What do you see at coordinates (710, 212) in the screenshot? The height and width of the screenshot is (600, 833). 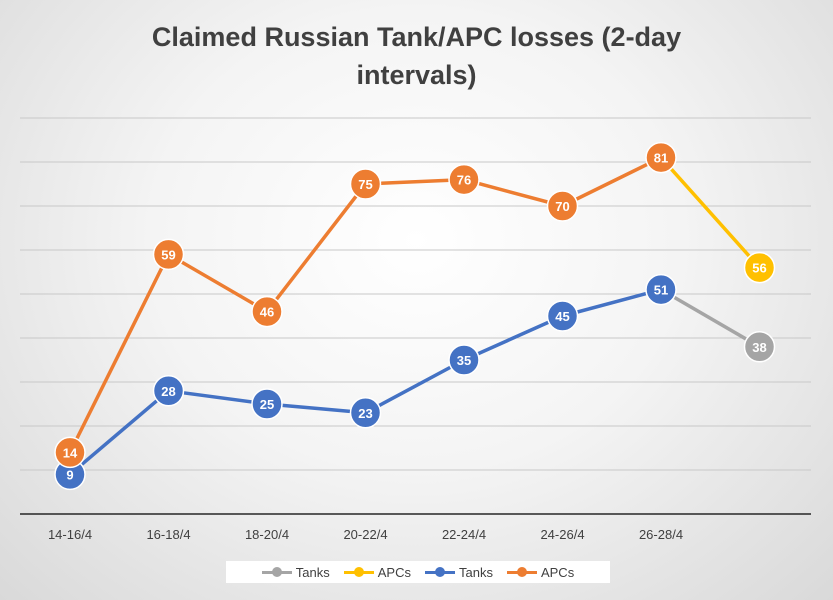 I see `series-line-apcs` at bounding box center [710, 212].